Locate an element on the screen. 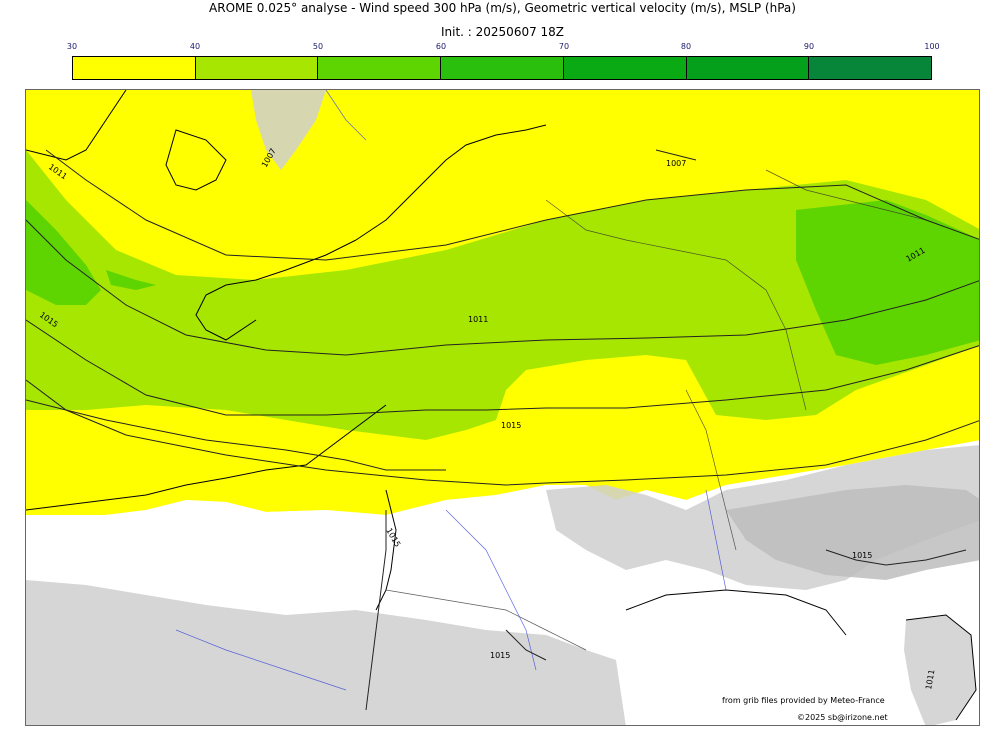  colorbar-tick: 60 is located at coordinates (441, 46).